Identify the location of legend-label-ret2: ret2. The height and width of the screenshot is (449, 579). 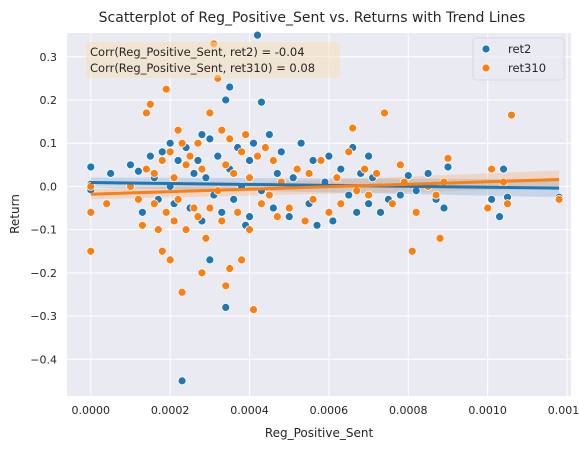
(519, 49).